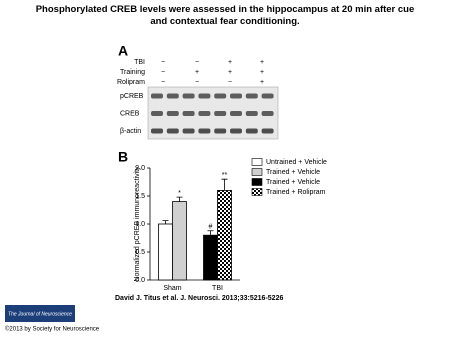 The width and height of the screenshot is (450, 338). I want to click on copyright: ©2013 by Society for Neuroscience, so click(52, 329).